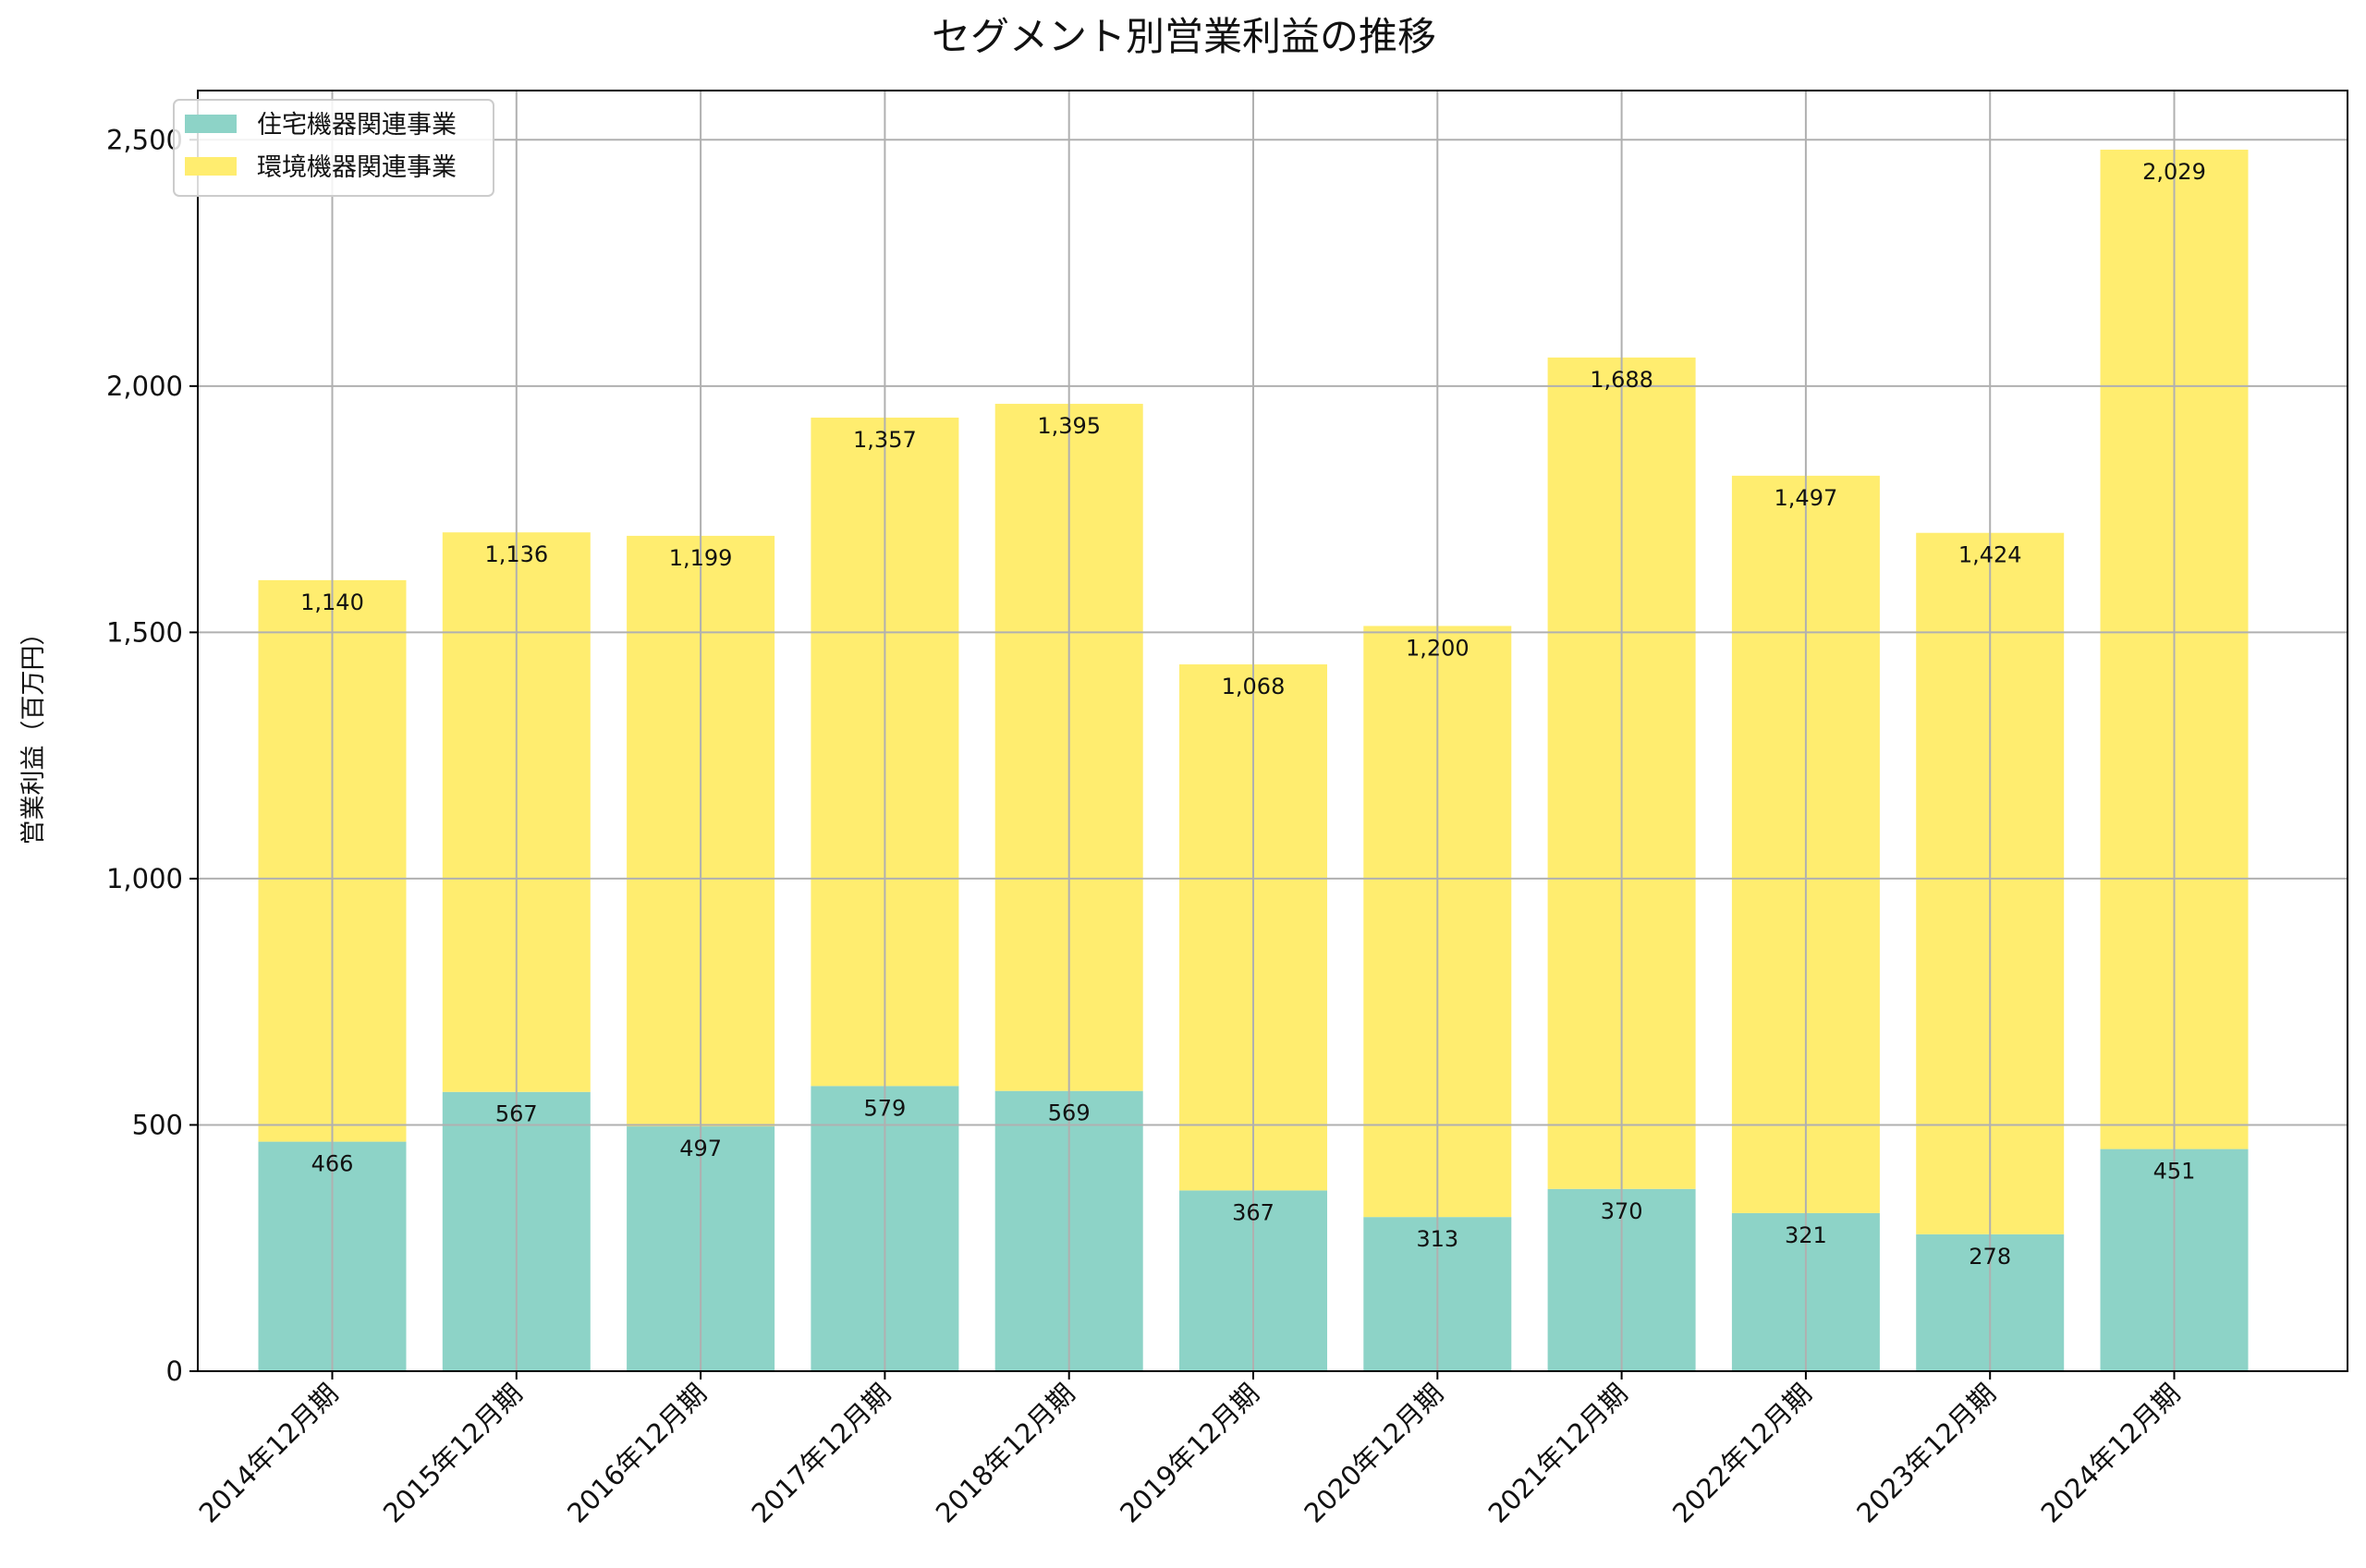 The width and height of the screenshot is (2366, 1568). What do you see at coordinates (516, 554) in the screenshot?
I see `data-label-series2-2: 1,136` at bounding box center [516, 554].